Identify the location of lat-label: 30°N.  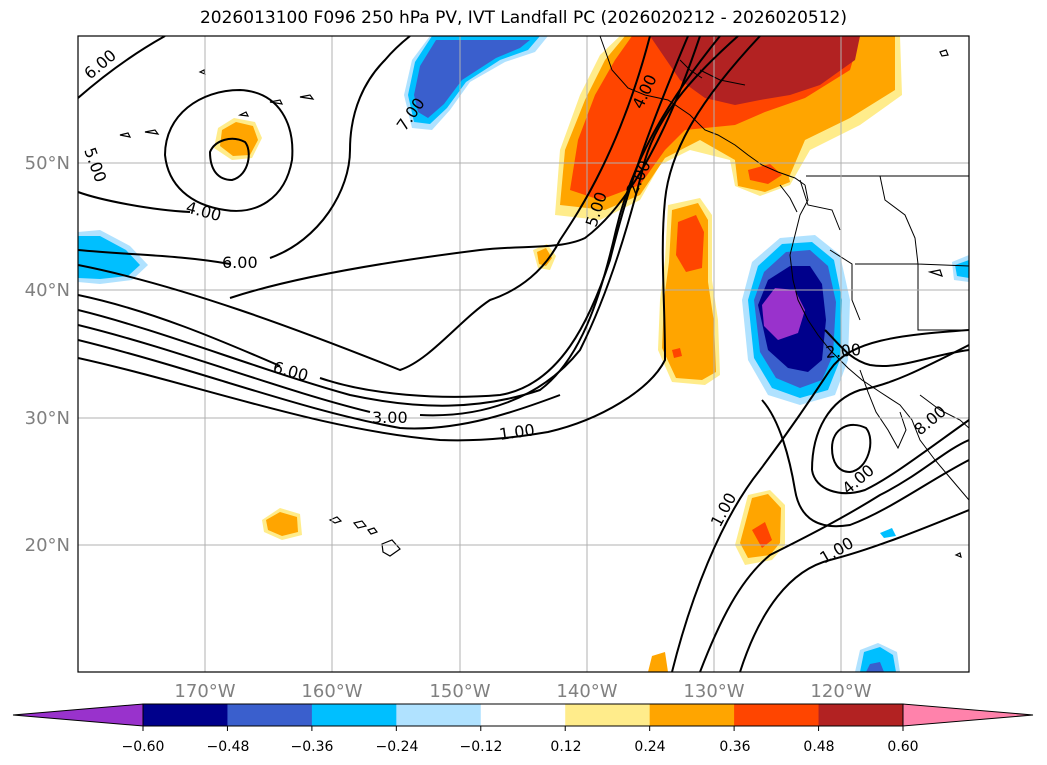
(47, 418).